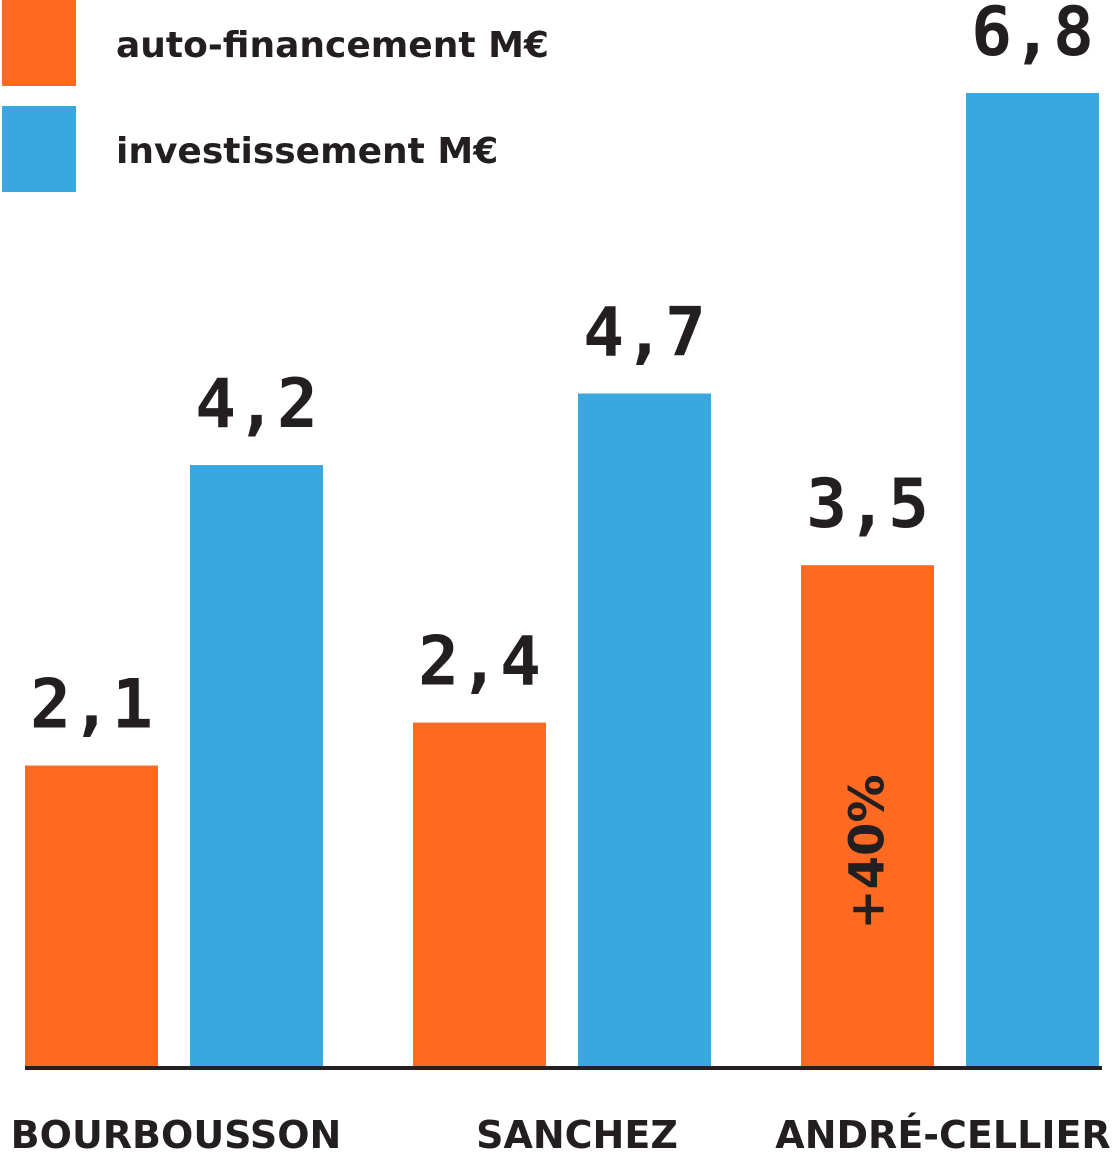 This screenshot has height=1163, width=1116. Describe the element at coordinates (307, 151) in the screenshot. I see `legend-label: investissement M€` at that location.